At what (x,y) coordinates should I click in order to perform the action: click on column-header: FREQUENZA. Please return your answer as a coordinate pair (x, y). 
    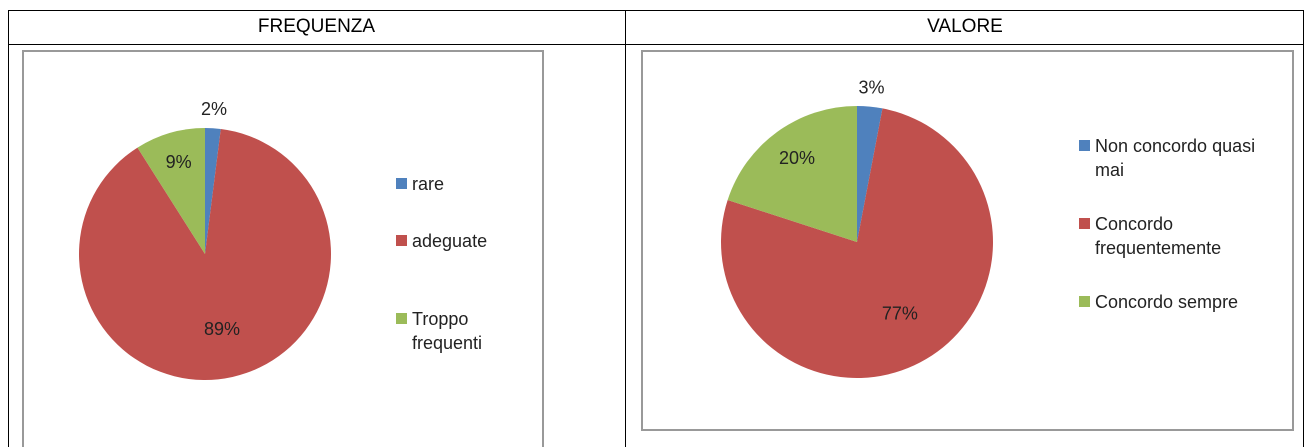
    Looking at the image, I should click on (316, 26).